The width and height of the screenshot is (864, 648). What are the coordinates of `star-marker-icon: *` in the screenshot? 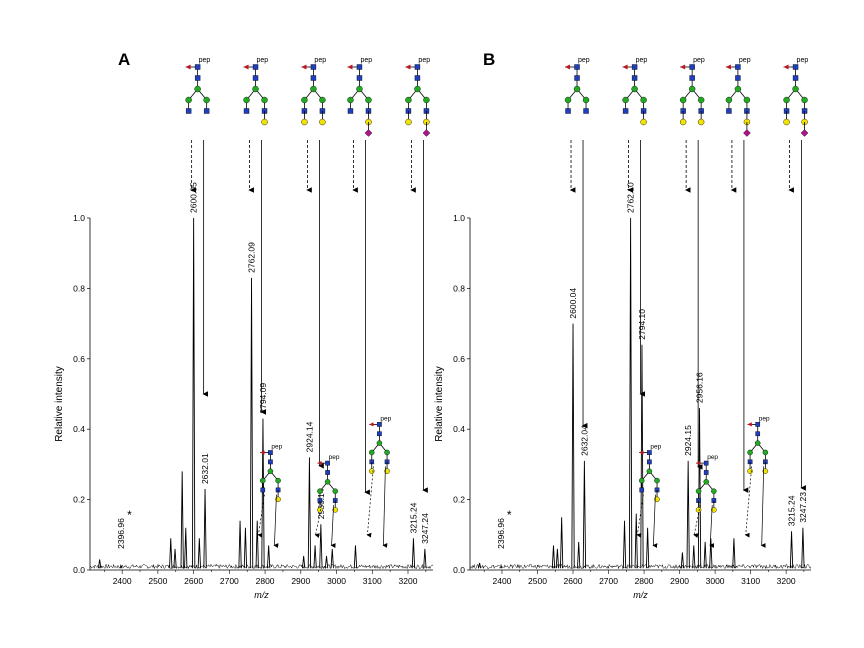 It's located at (129, 515).